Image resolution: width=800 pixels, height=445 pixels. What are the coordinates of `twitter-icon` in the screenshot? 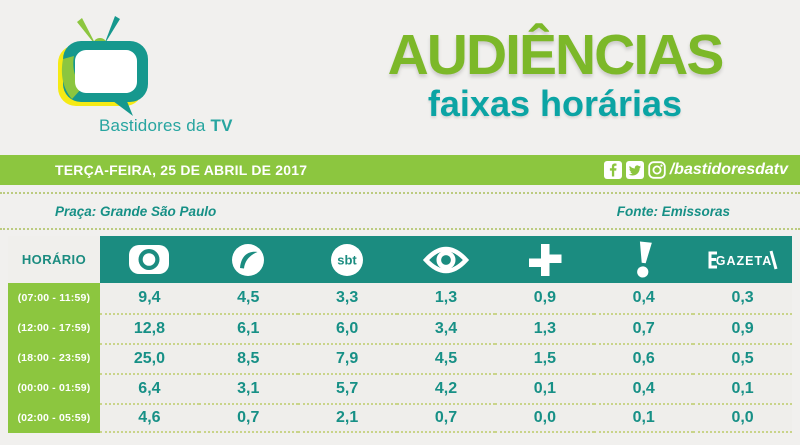 It's located at (634, 170).